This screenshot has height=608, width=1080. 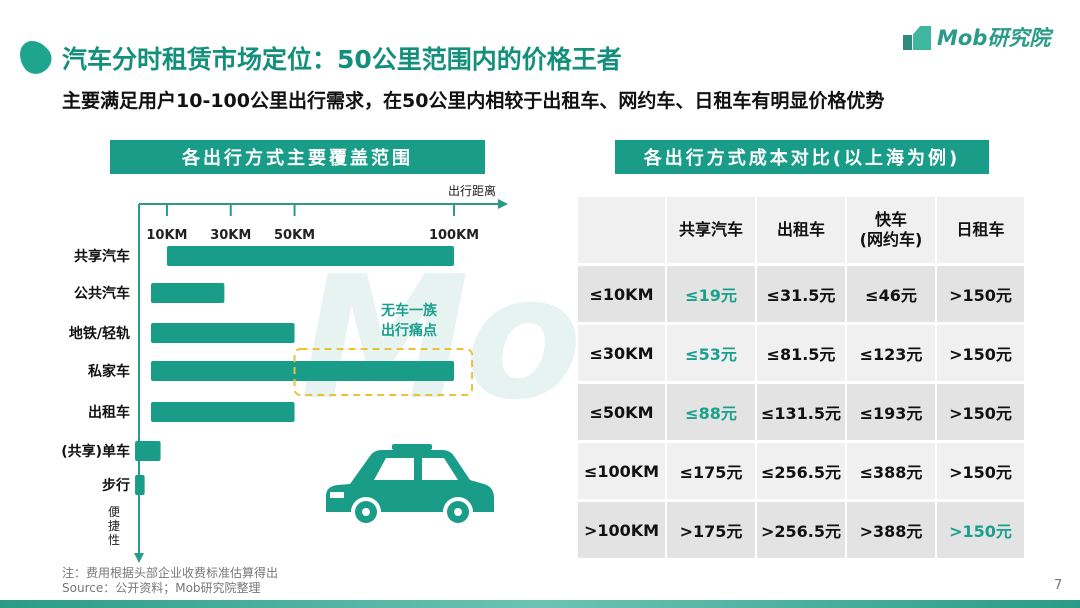 I want to click on table-row: ≤30KM ≤53元 ≤81.5元 ≤123元 >150元, so click(x=801, y=354).